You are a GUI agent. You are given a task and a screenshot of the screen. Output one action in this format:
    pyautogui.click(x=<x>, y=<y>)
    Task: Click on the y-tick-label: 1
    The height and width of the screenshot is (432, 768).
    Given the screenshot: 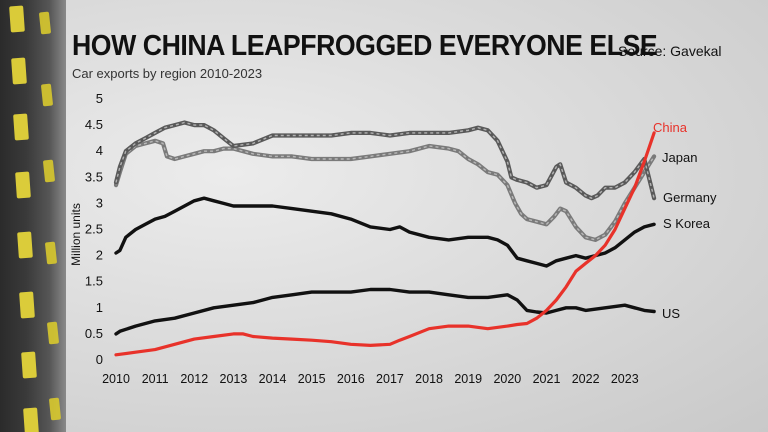 What is the action you would take?
    pyautogui.click(x=99, y=307)
    